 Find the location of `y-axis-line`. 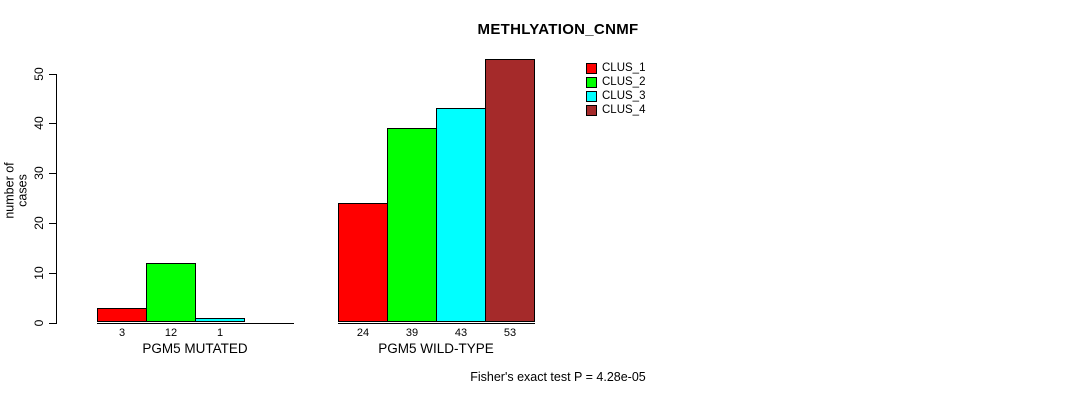

y-axis-line is located at coordinates (57, 198).